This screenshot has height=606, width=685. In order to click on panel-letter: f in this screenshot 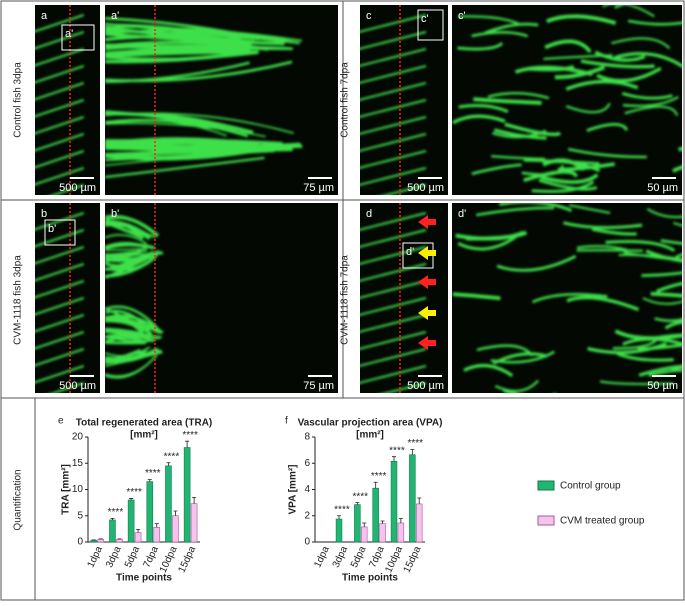, I will do `click(286, 421)`.